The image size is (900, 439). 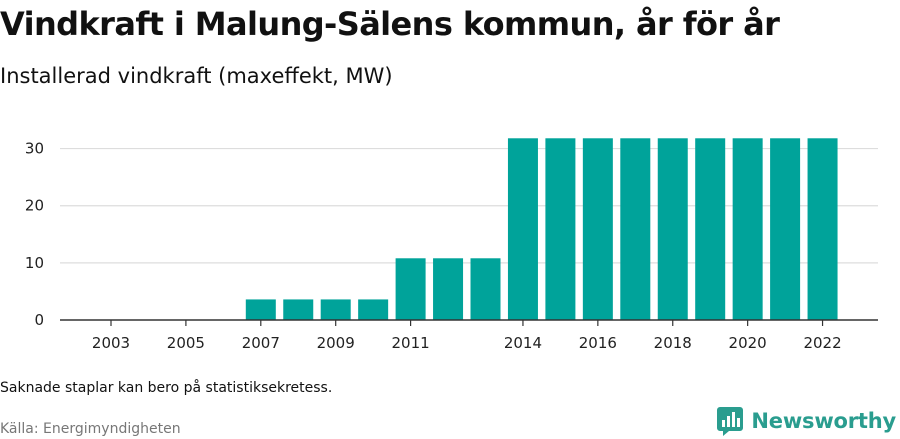 I want to click on y-tick-label: 10, so click(x=34, y=263).